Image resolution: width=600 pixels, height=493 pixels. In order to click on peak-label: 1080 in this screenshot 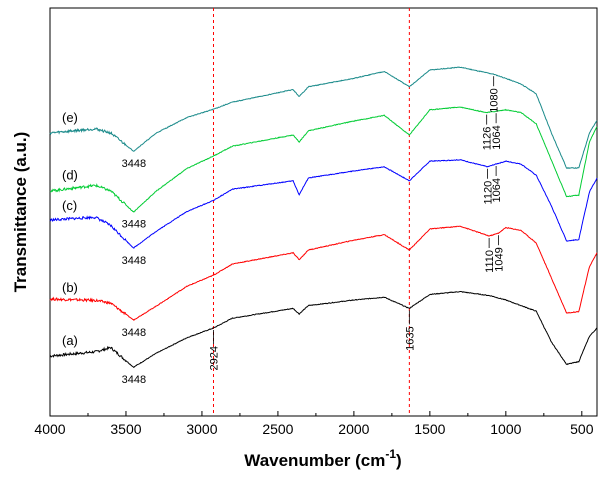, I will do `click(495, 100)`.